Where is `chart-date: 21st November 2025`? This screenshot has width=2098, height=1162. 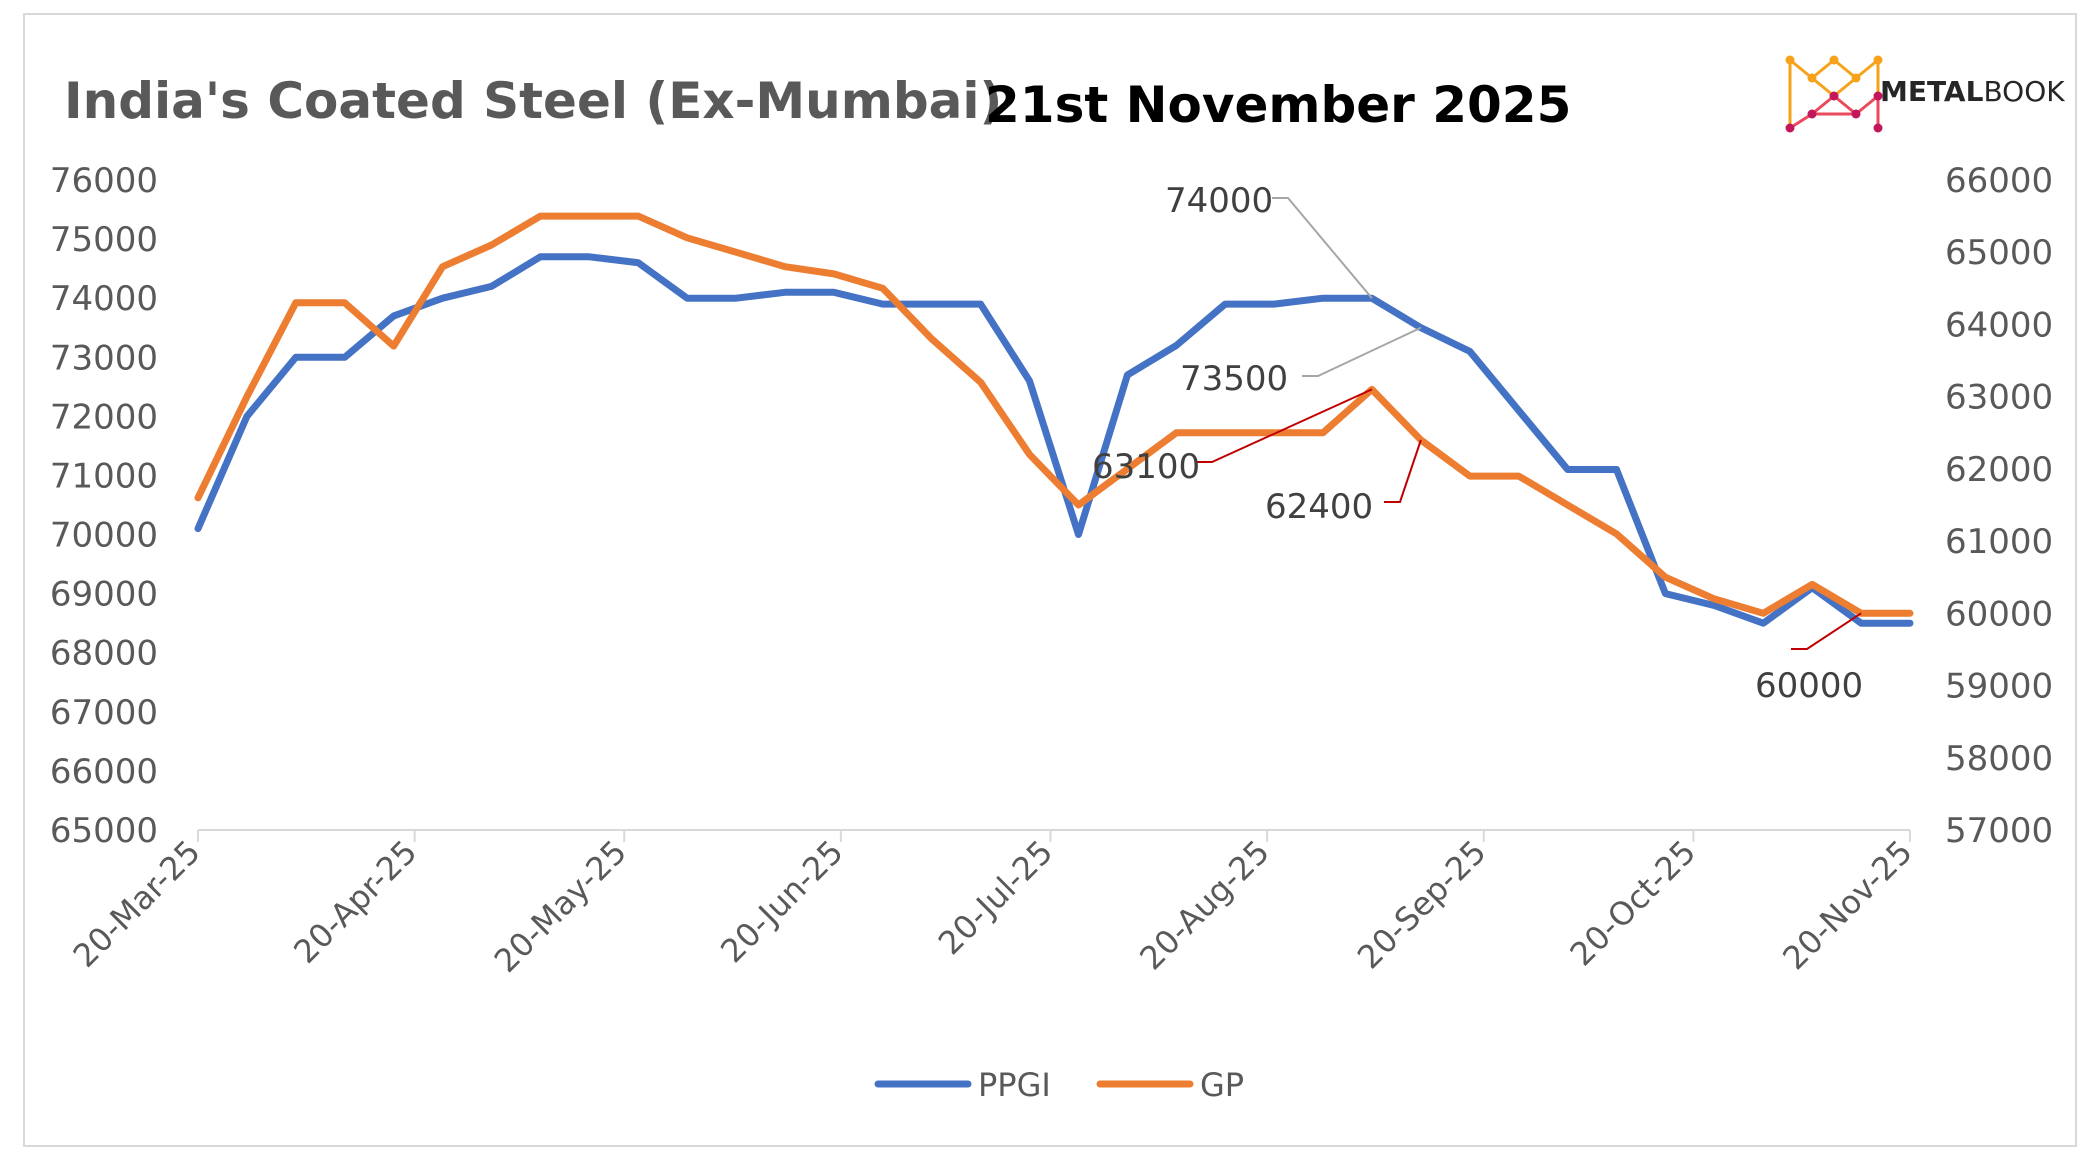
chart-date: 21st November 2025 is located at coordinates (1278, 105).